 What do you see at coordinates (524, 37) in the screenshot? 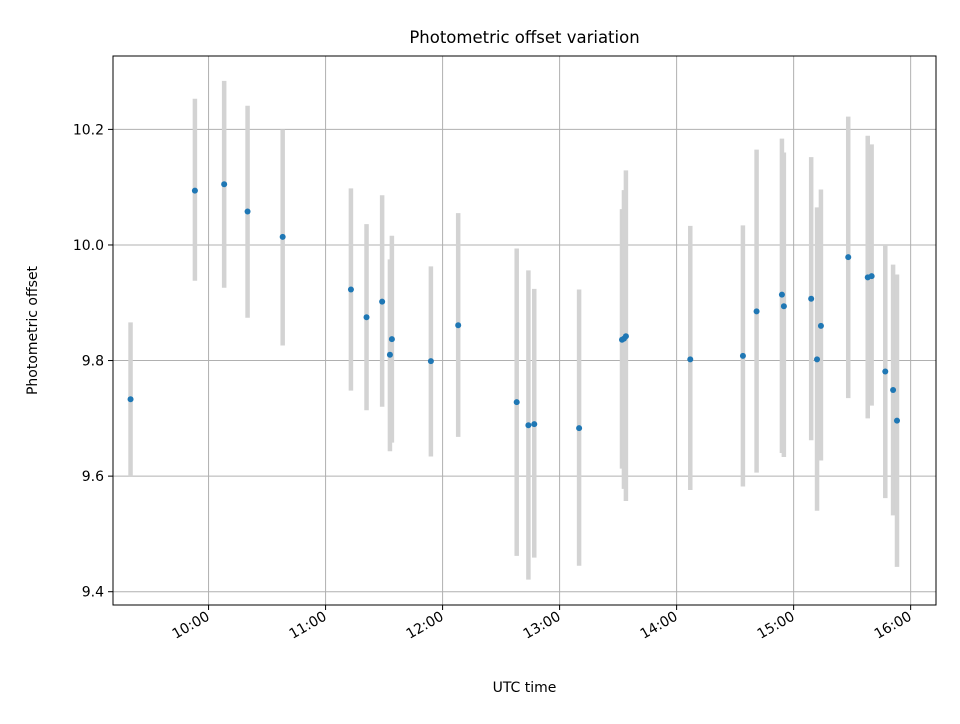
I see `chart-title: Photometric offset variation` at bounding box center [524, 37].